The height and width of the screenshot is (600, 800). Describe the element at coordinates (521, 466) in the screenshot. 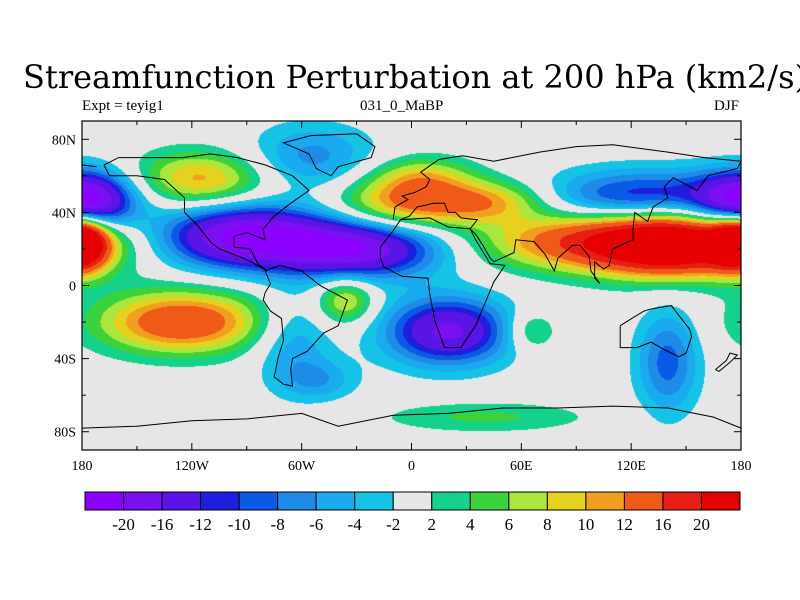

I see `x-tick-label: 60E` at that location.